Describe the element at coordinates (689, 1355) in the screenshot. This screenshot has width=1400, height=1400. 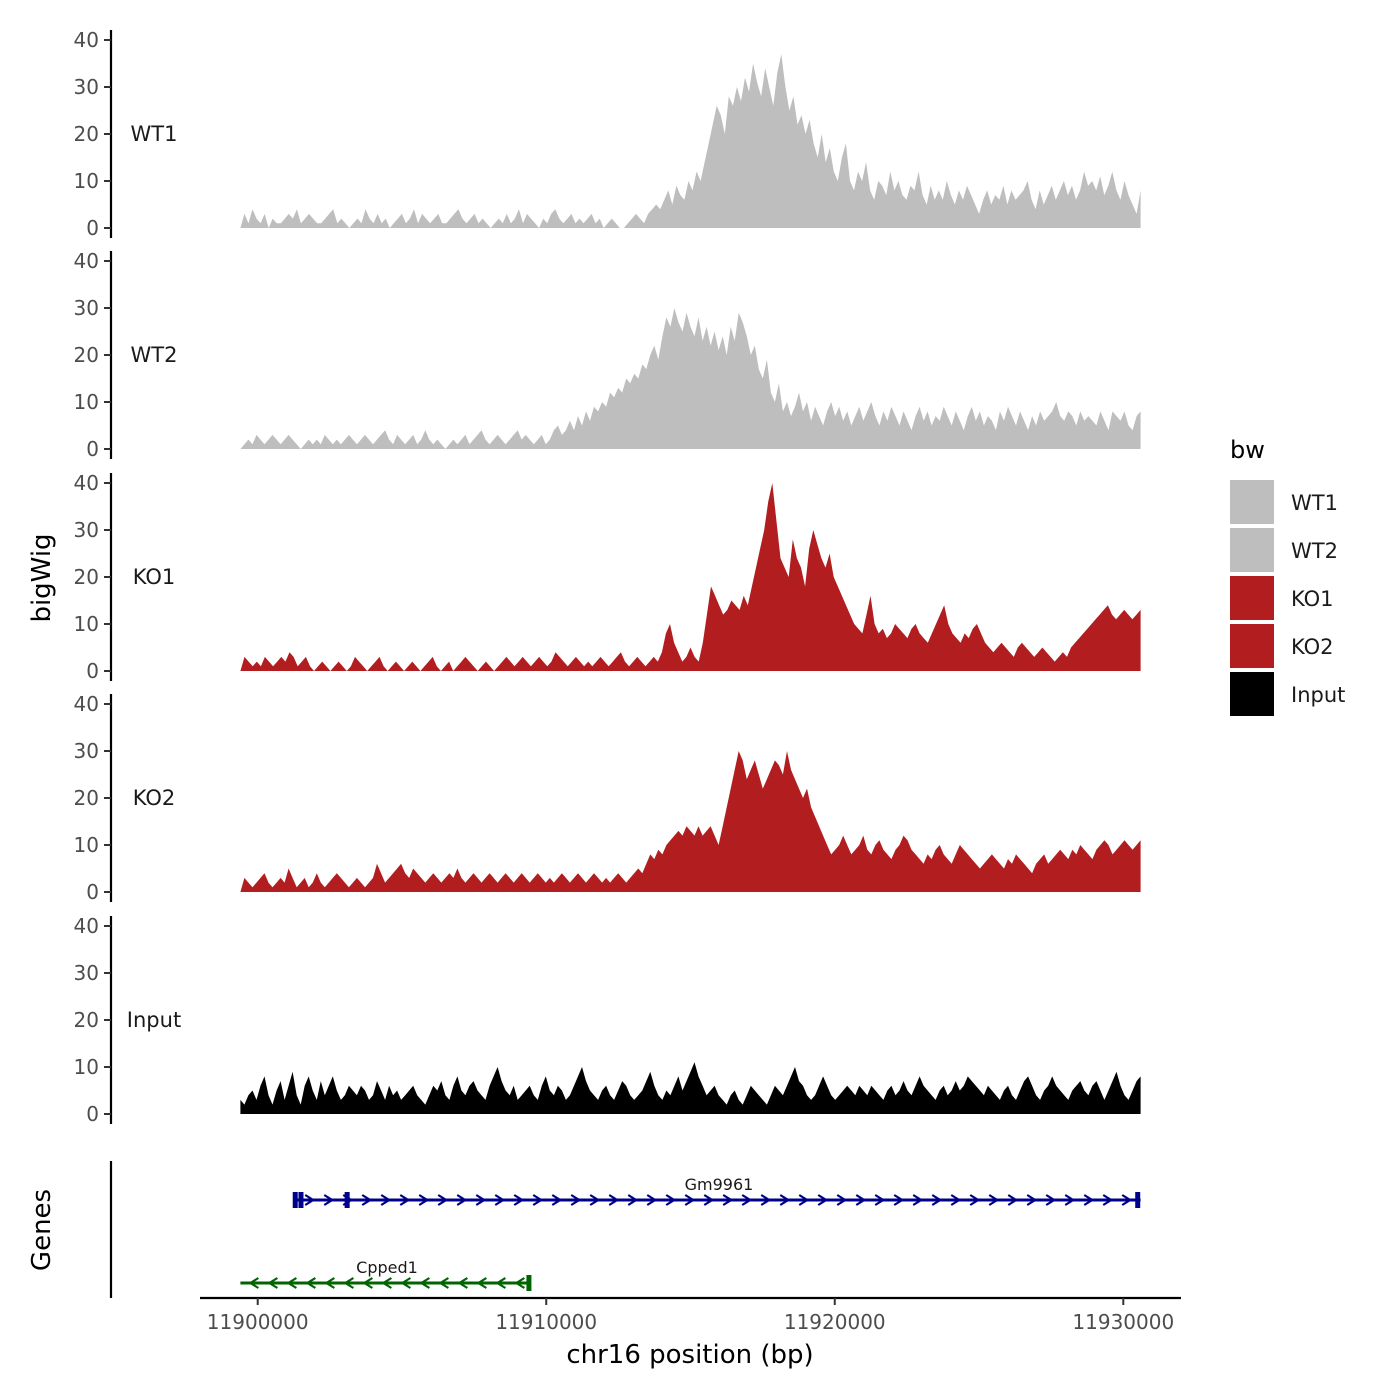
I see `x-axis-title: chr16 position (bp)` at that location.